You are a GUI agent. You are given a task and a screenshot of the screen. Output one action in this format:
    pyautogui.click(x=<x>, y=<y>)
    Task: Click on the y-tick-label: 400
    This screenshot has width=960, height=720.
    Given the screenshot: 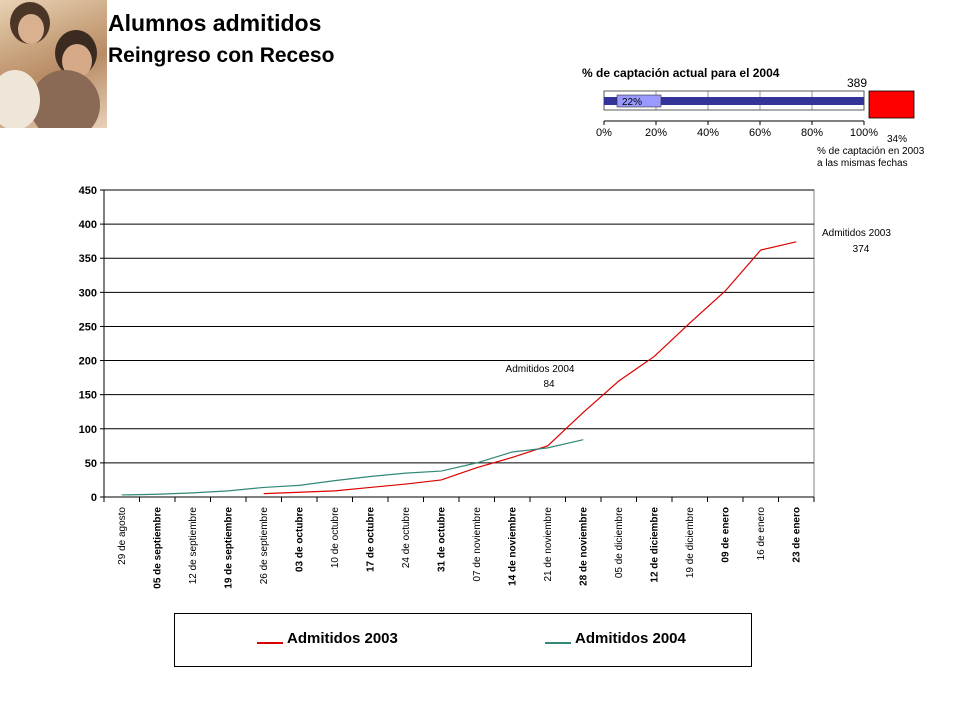 What is the action you would take?
    pyautogui.click(x=88, y=225)
    